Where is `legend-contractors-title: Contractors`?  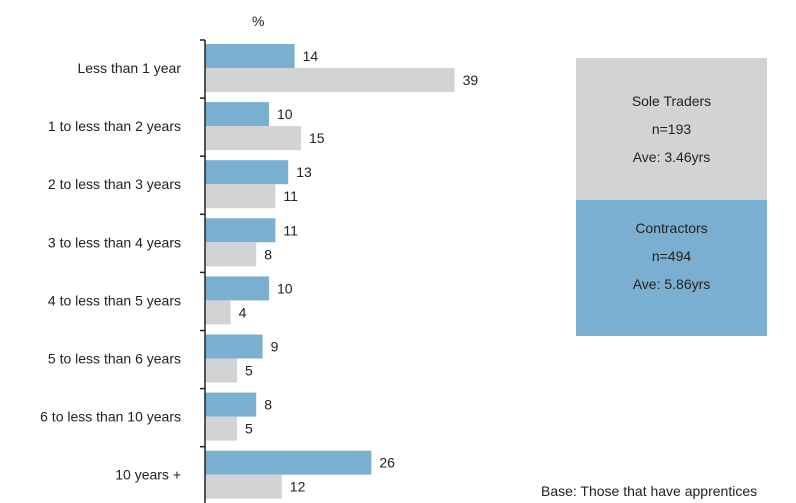 legend-contractors-title: Contractors is located at coordinates (671, 228).